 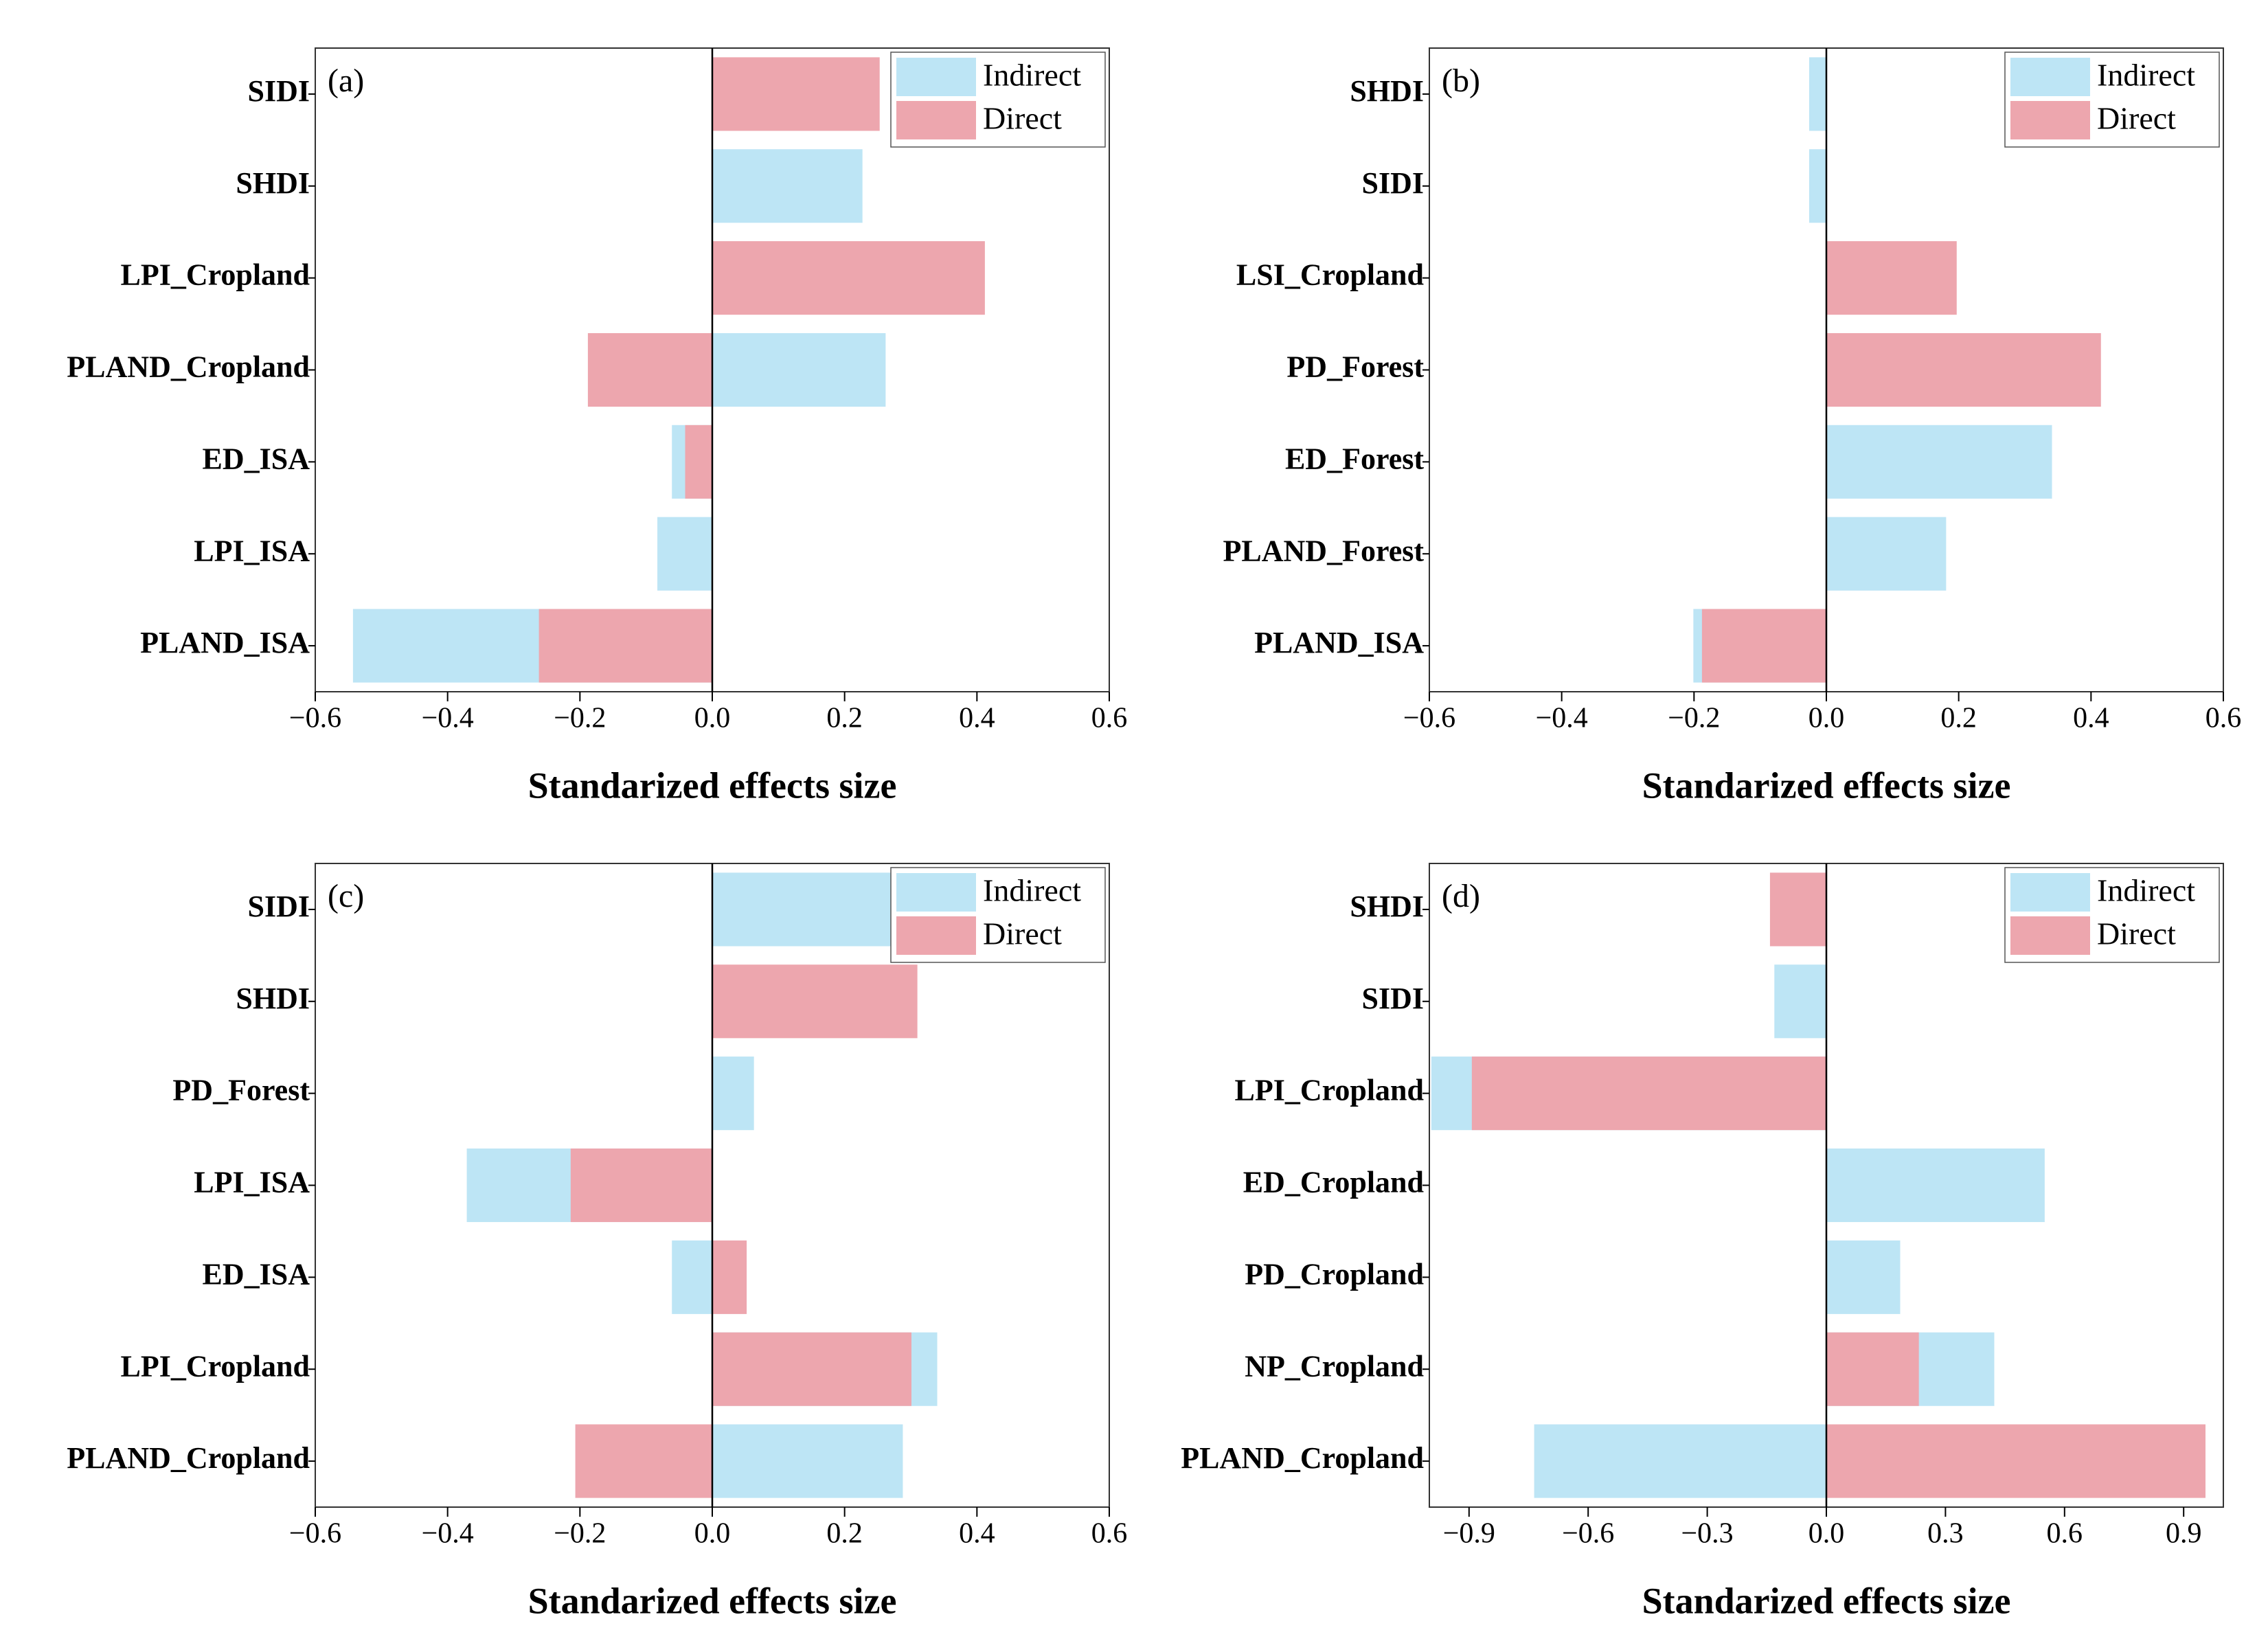 What do you see at coordinates (1330, 275) in the screenshot?
I see `y-tick-label: LSI_Cropland` at bounding box center [1330, 275].